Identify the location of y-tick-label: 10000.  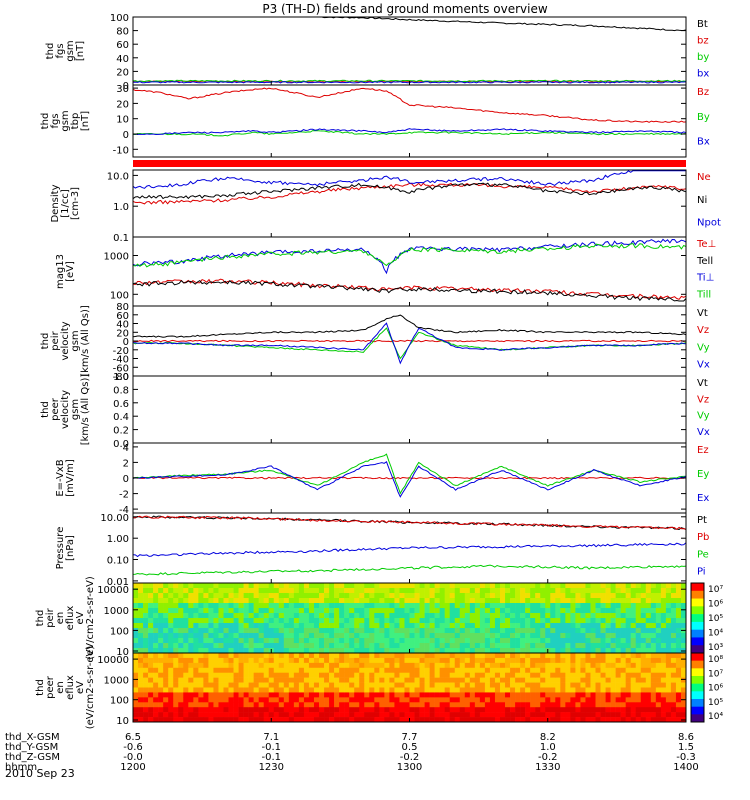
(113, 660).